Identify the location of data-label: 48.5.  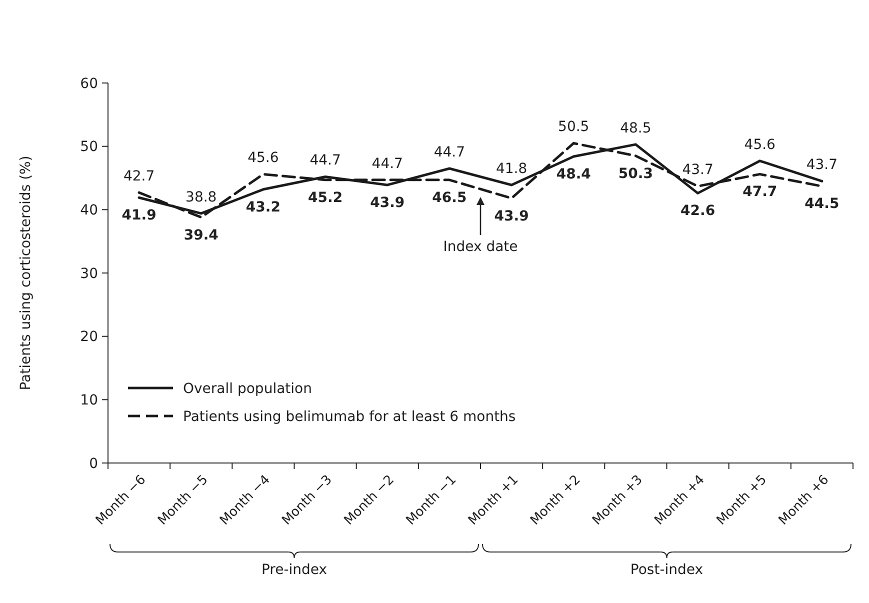
(636, 128).